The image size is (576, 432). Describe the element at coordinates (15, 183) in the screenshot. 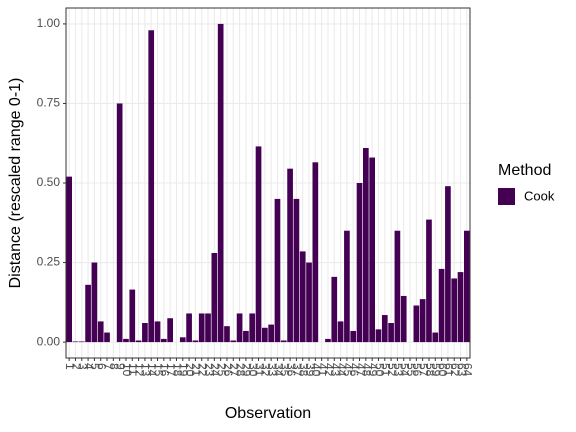

I see `y-axis-label: Distance (rescaled range 0-1)` at that location.